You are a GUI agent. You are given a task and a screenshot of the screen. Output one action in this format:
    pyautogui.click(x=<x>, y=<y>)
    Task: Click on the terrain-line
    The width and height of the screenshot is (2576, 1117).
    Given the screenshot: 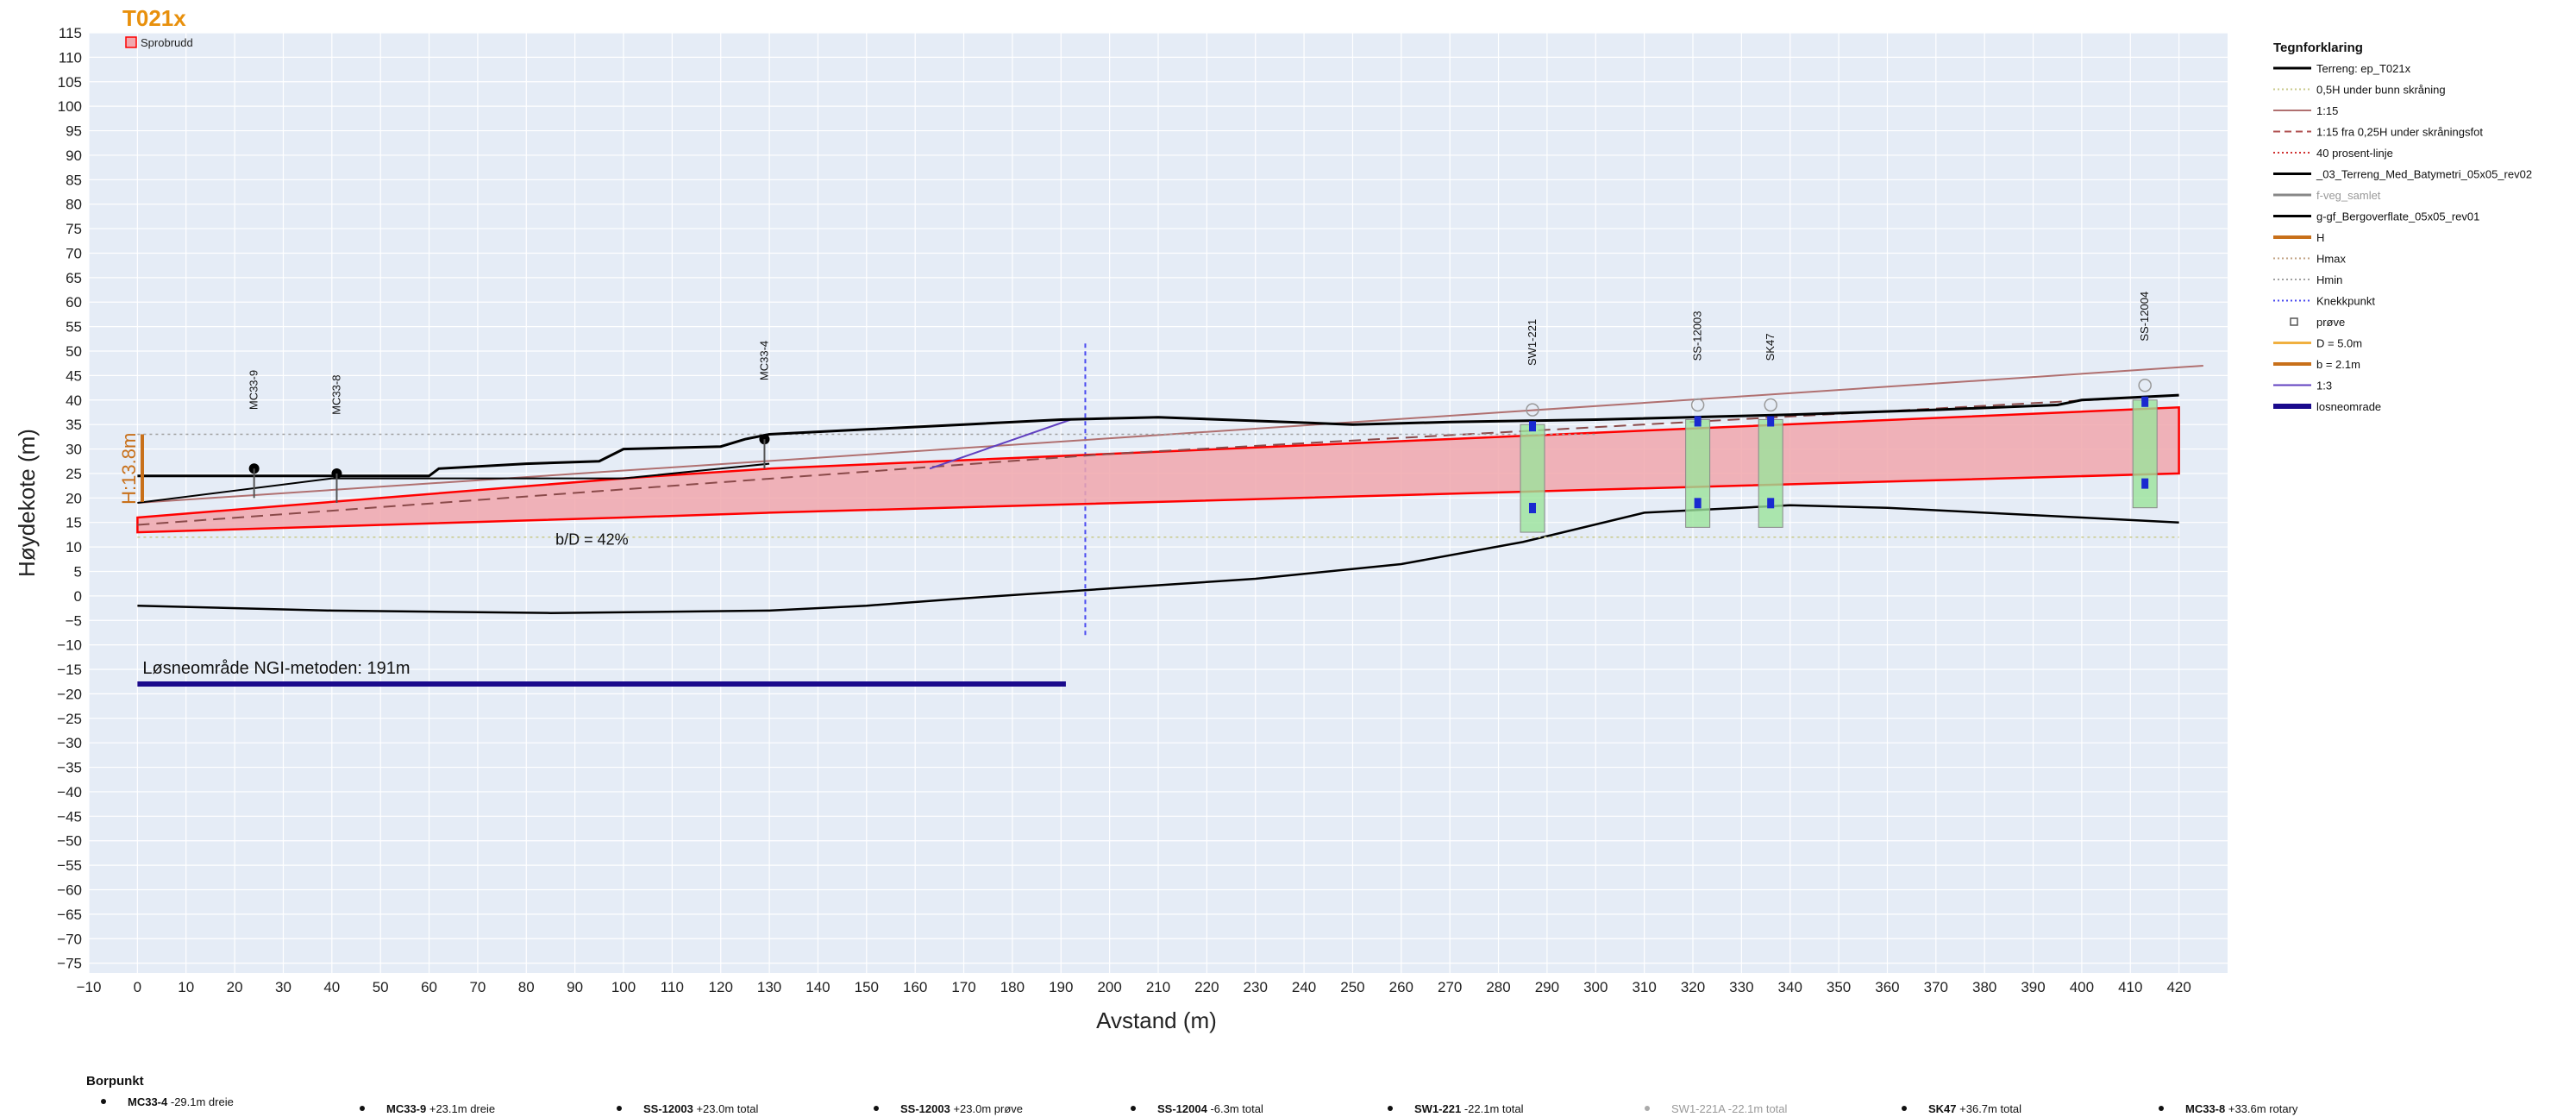 What is the action you would take?
    pyautogui.click(x=1158, y=435)
    